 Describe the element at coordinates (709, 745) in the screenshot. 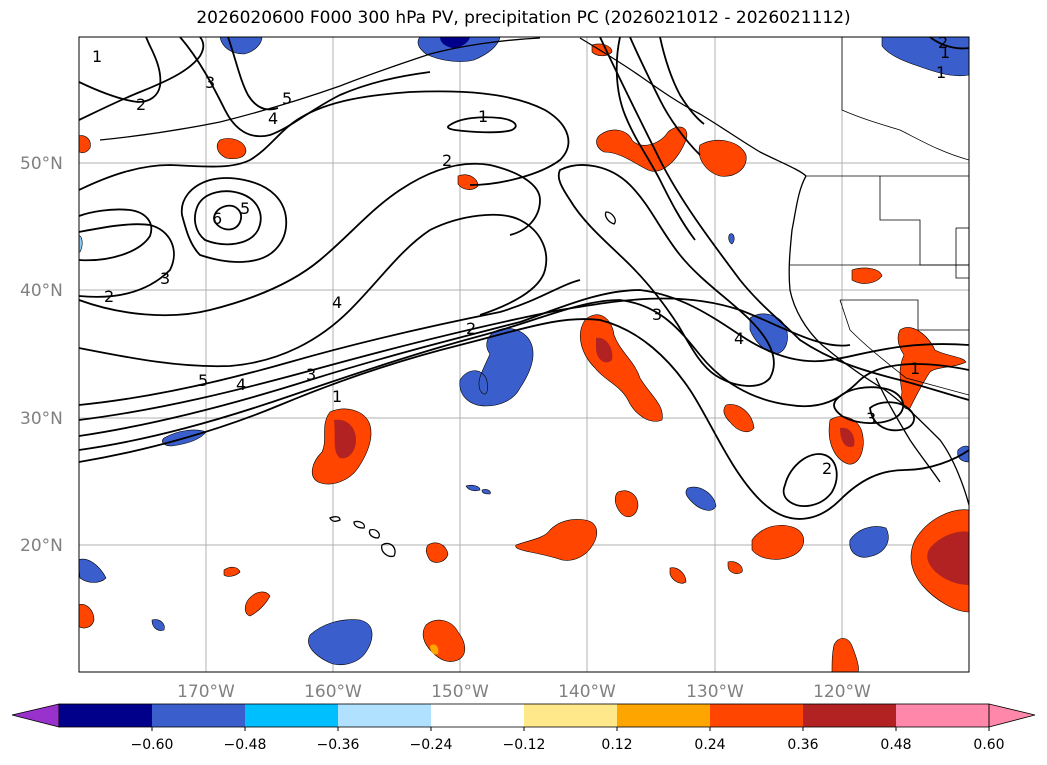

I see `colorbar-tick-label: 0.24` at that location.